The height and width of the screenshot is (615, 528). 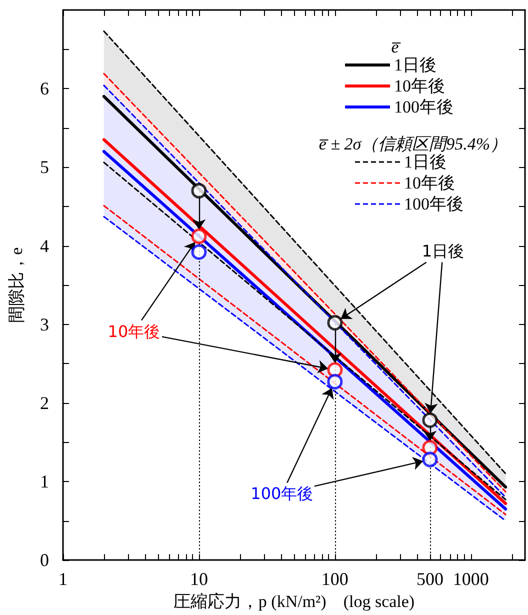 I want to click on y-axis-title: 間隙比，e, so click(x=16, y=285).